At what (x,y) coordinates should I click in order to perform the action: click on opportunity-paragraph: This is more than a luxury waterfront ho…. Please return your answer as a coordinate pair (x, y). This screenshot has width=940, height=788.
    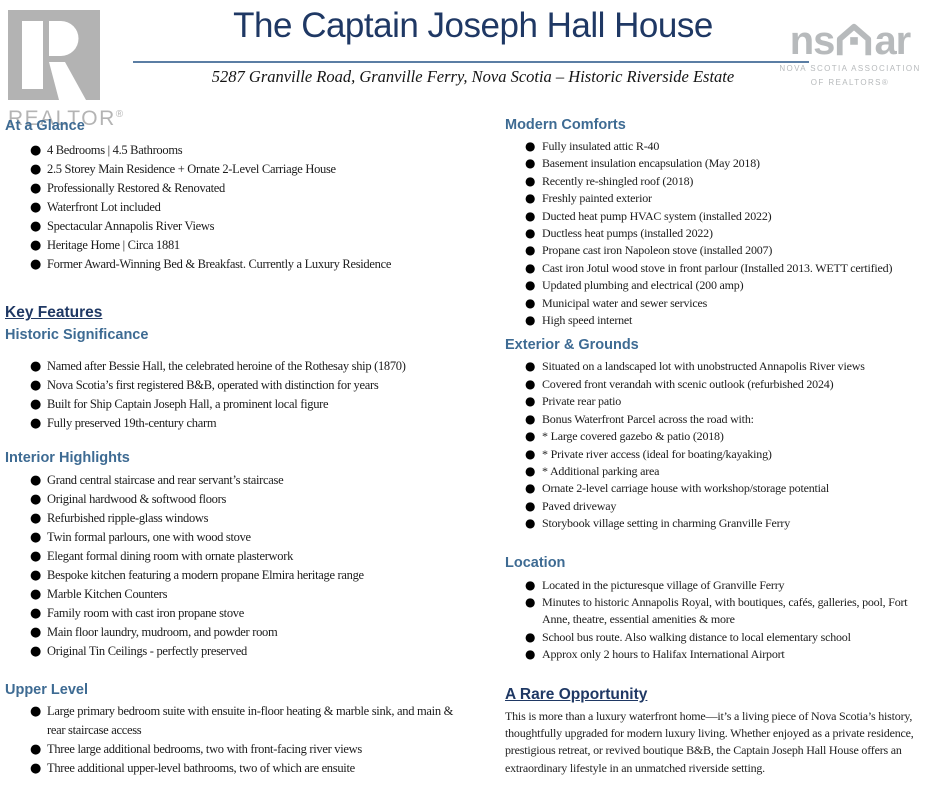
    Looking at the image, I should click on (709, 741).